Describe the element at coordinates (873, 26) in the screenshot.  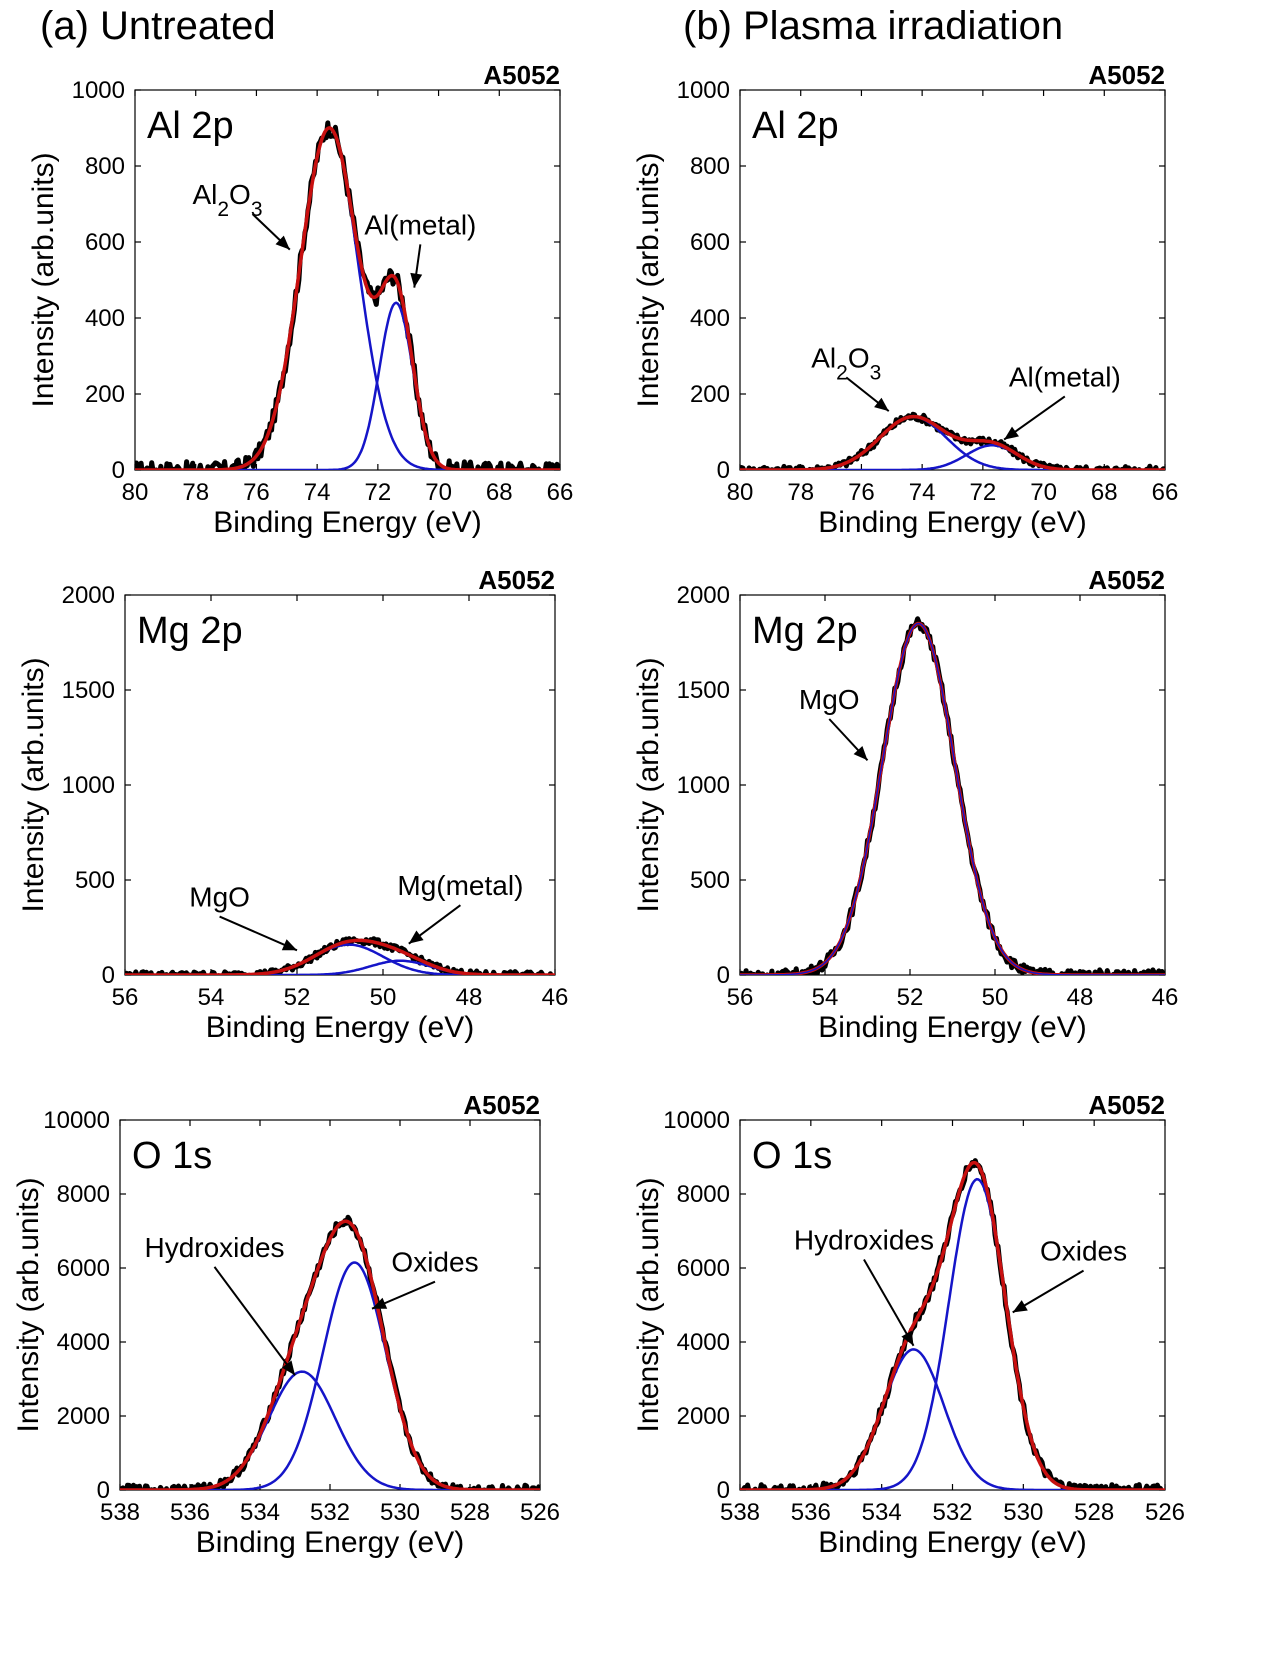
I see `column-title-plasma: (b) Plasma irradiation` at that location.